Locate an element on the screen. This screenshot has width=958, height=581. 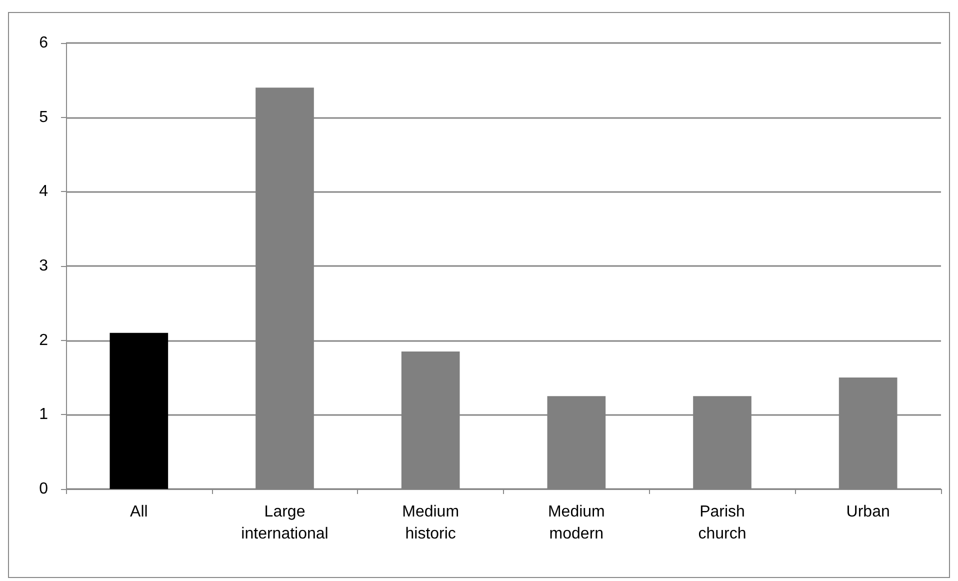
y-tick-label: 1 is located at coordinates (43, 415).